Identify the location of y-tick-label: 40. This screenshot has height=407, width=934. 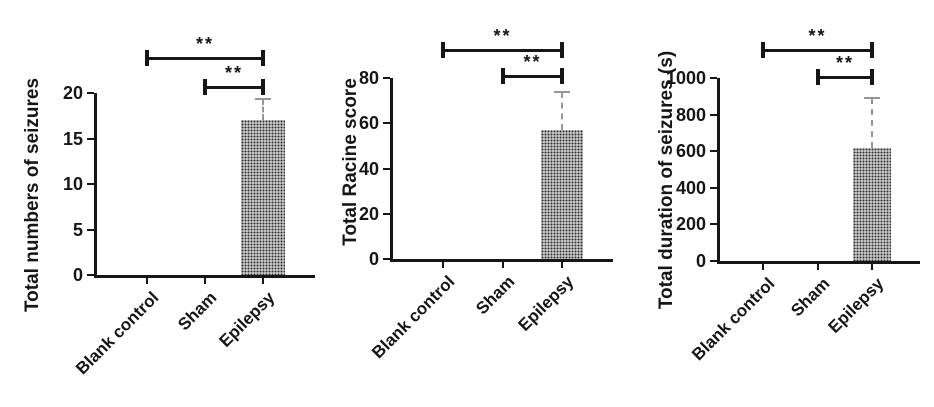
(368, 168).